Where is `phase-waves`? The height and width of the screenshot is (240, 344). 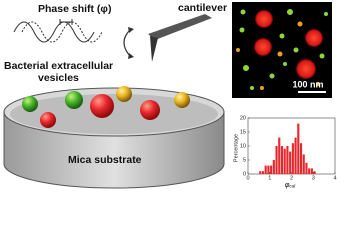
phase-waves is located at coordinates (58, 31).